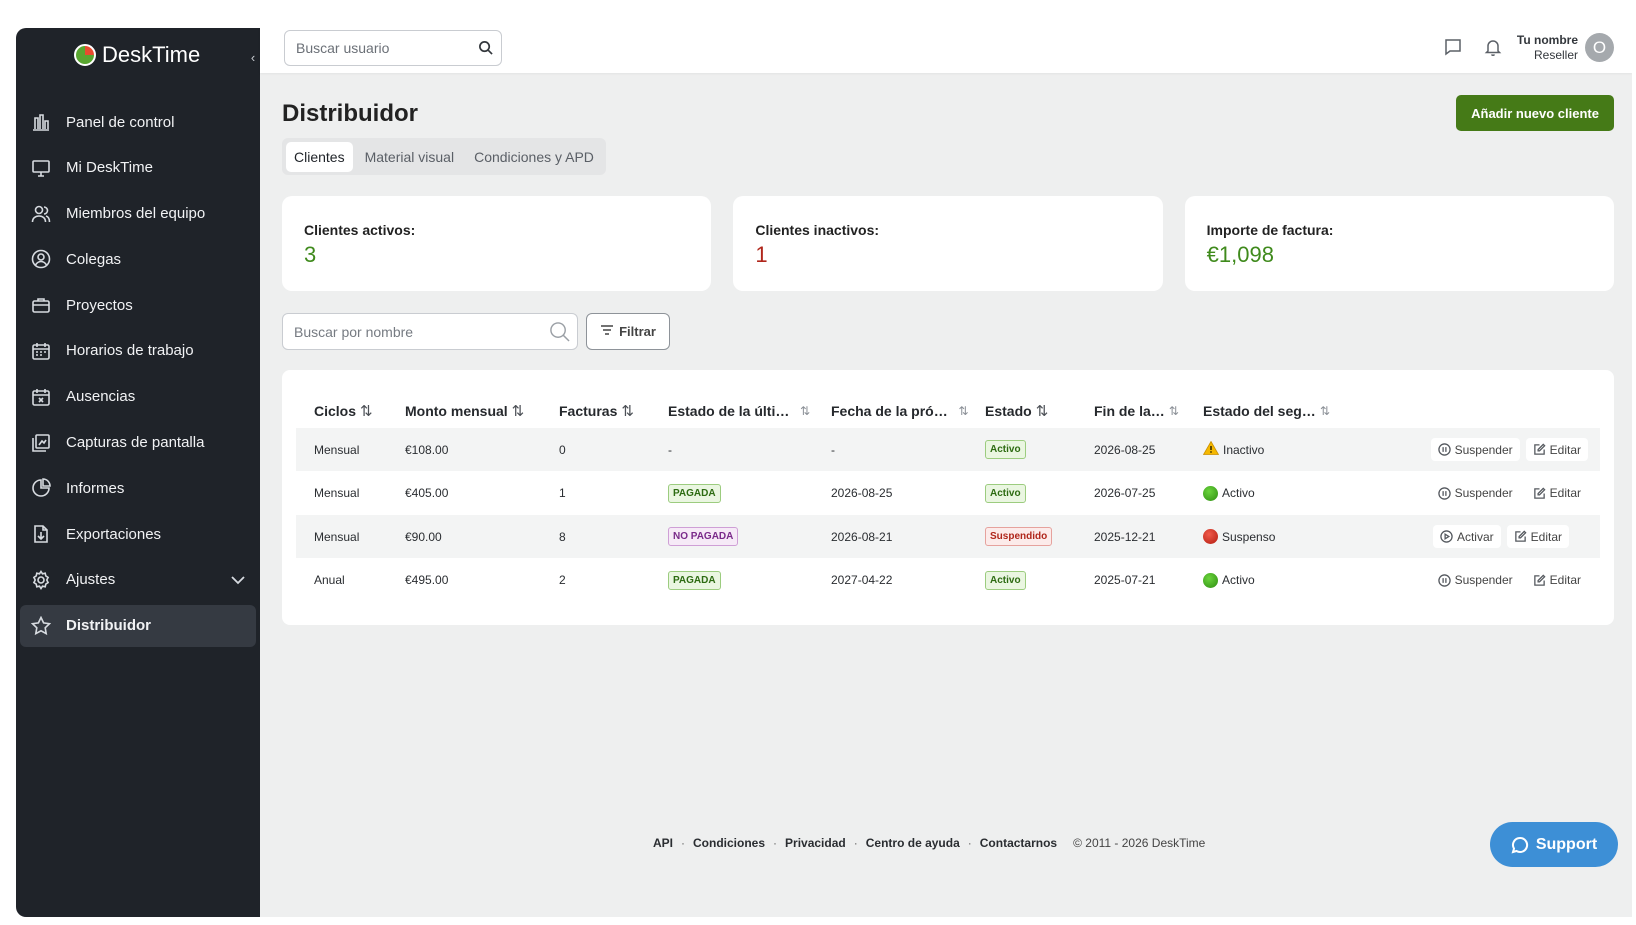 Image resolution: width=1636 pixels, height=925 pixels. I want to click on cell-invoices: 1, so click(562, 493).